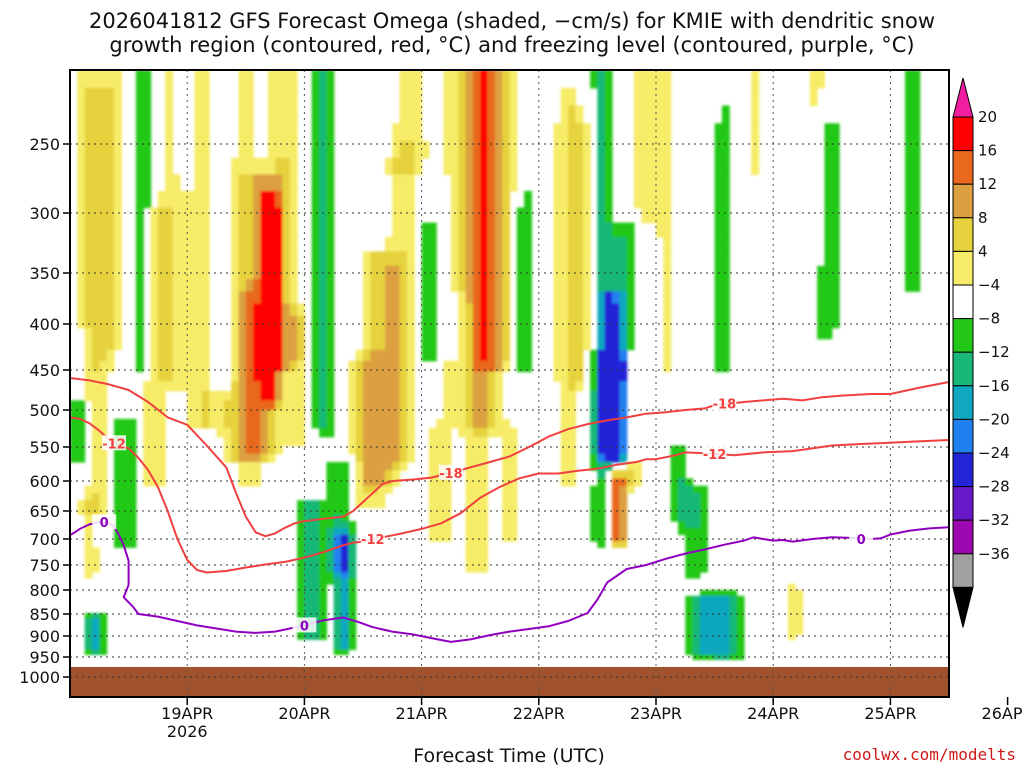 The height and width of the screenshot is (768, 1024). I want to click on colorbar-label-6: −8, so click(989, 319).